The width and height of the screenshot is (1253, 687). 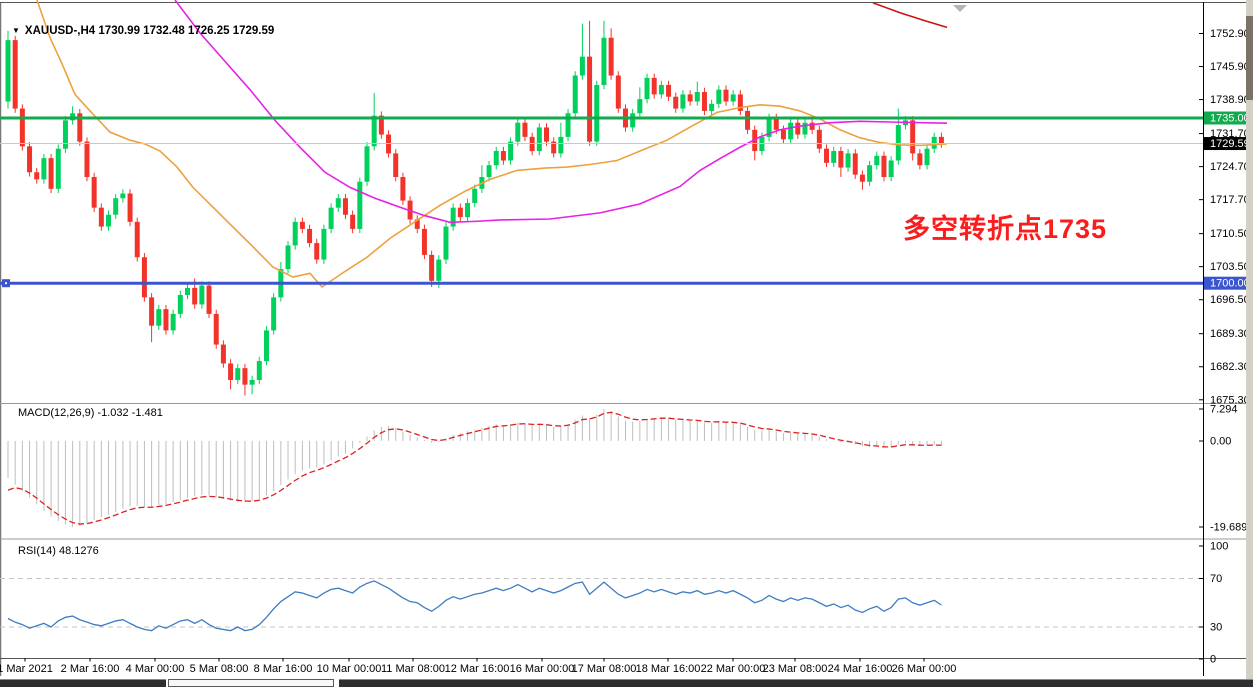 What do you see at coordinates (542, 669) in the screenshot?
I see `svg-text: 16 Mar 00:00` at bounding box center [542, 669].